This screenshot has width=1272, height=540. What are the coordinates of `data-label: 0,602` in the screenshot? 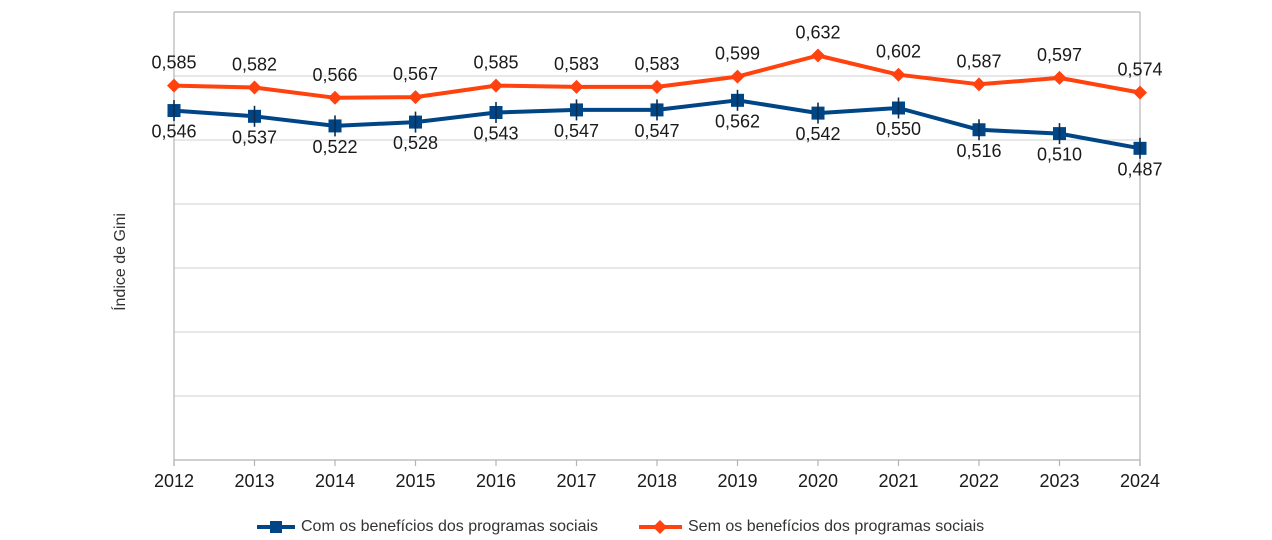 It's located at (898, 52).